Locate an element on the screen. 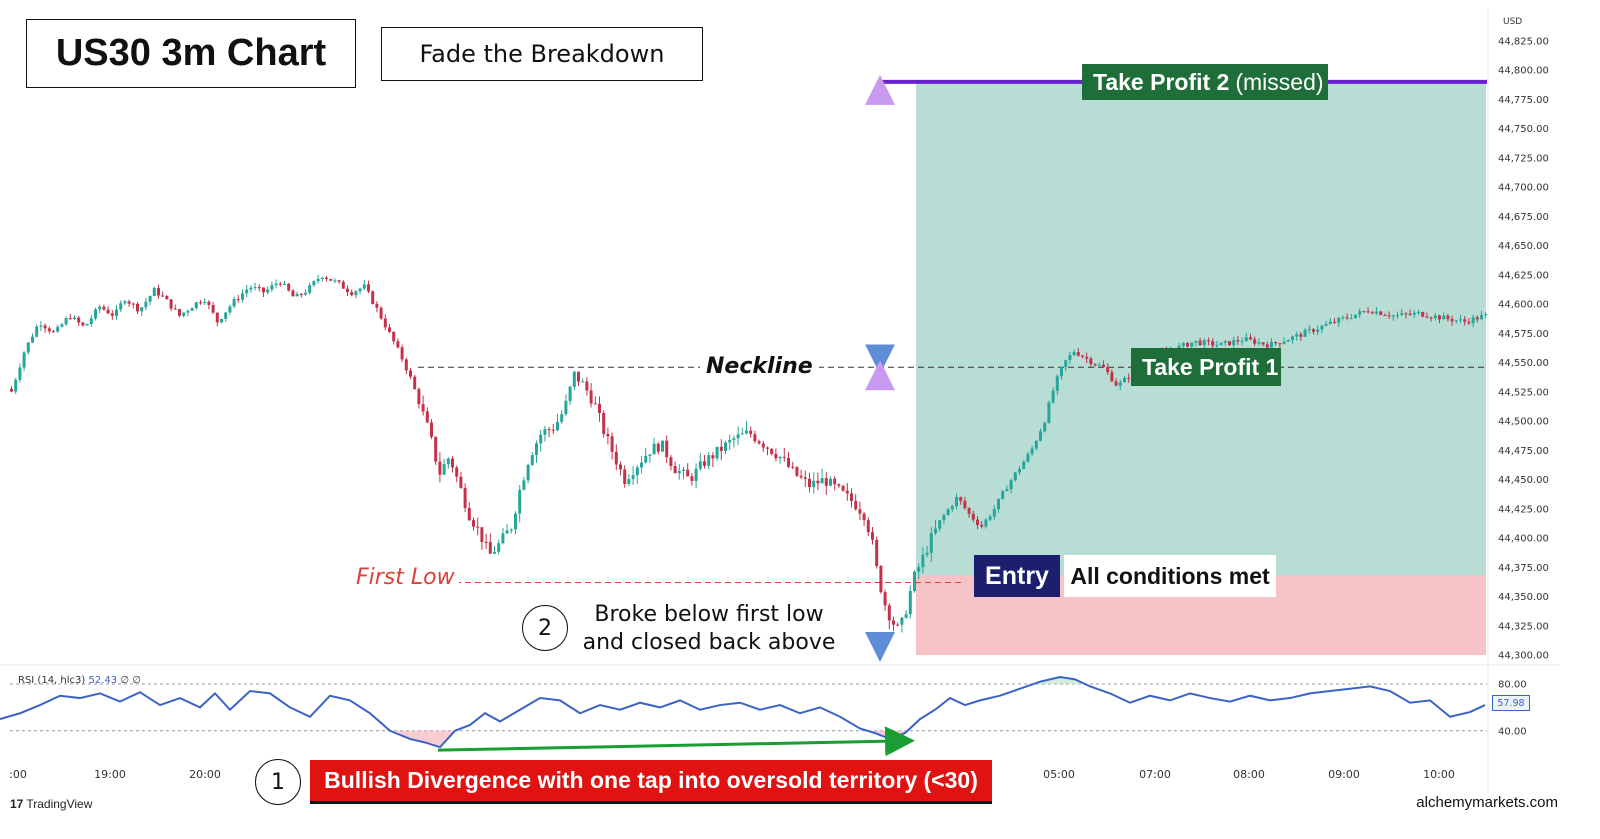 Image resolution: width=1600 pixels, height=839 pixels. rsi-current-value: 57.98 is located at coordinates (1511, 703).